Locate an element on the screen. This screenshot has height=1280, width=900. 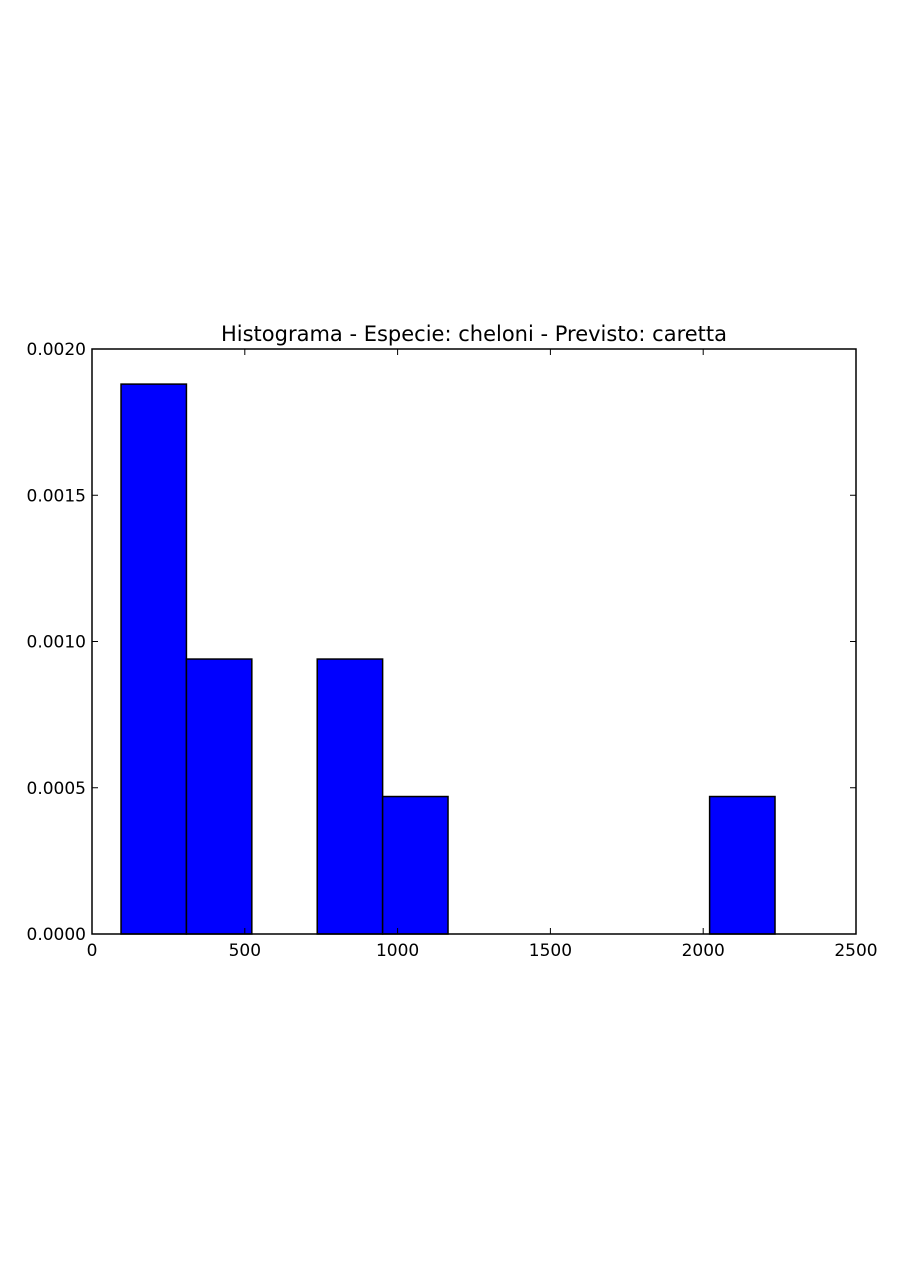
x-tick-label: 2500 is located at coordinates (855, 951).